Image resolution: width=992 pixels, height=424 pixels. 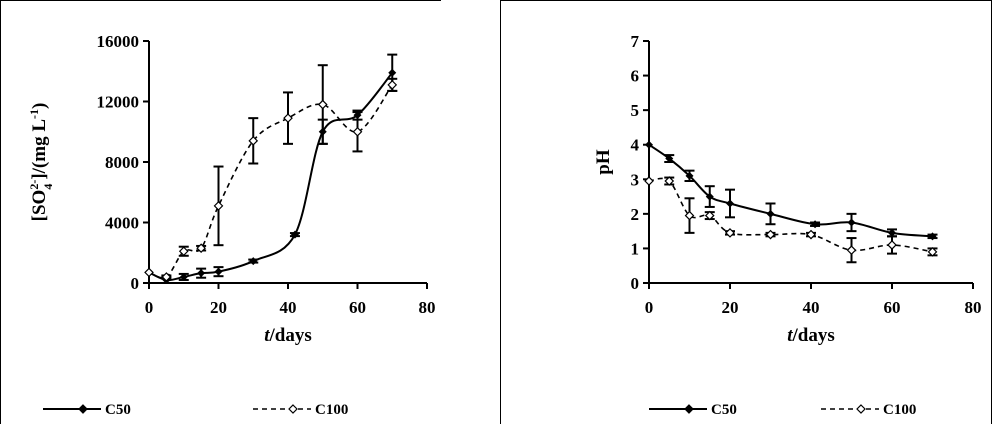 What do you see at coordinates (635, 41) in the screenshot?
I see `y-tick-label: 7` at bounding box center [635, 41].